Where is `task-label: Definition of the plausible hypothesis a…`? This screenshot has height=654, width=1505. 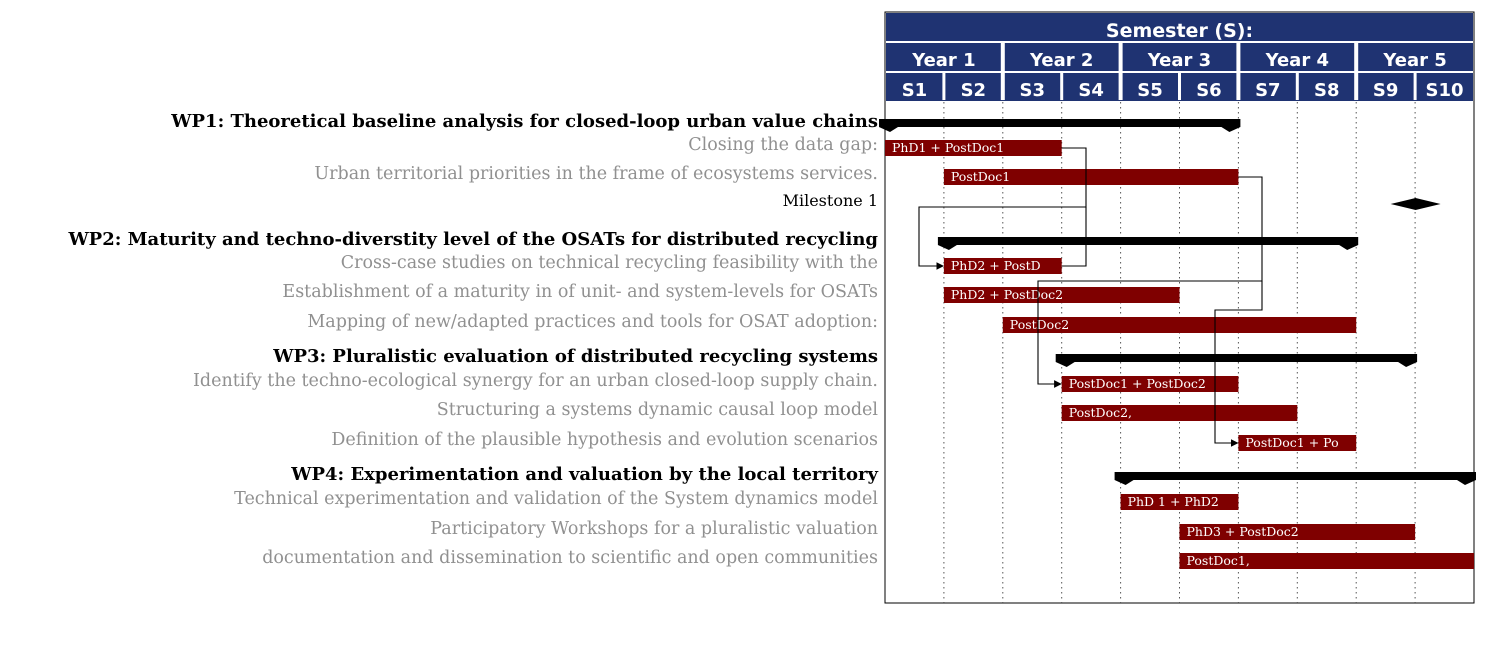 task-label: Definition of the plausible hypothesis a… is located at coordinates (604, 440).